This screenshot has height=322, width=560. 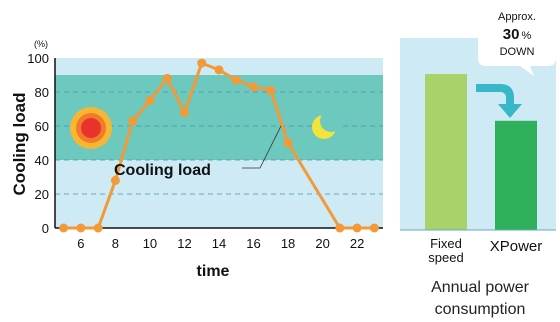 What do you see at coordinates (446, 152) in the screenshot?
I see `bar-fixed-speed` at bounding box center [446, 152].